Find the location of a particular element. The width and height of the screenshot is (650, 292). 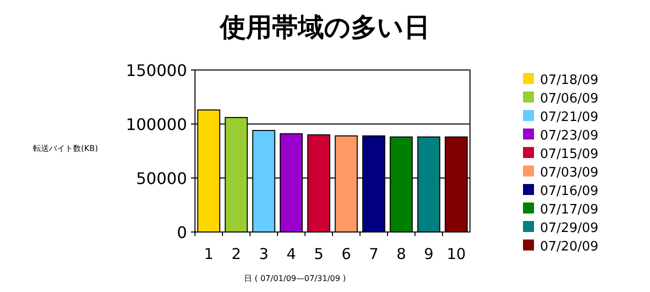

xlabel: 日 ( 07/01/09—07/31/09 ) is located at coordinates (295, 278).